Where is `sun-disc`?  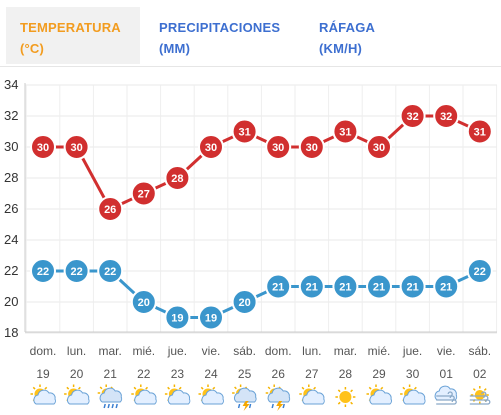
sun-disc is located at coordinates (345, 397).